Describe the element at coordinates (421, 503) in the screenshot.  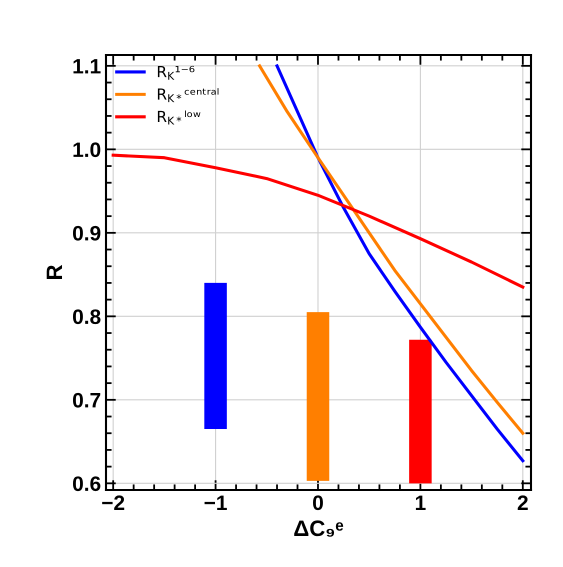
I see `x-tick-label: 1` at that location.